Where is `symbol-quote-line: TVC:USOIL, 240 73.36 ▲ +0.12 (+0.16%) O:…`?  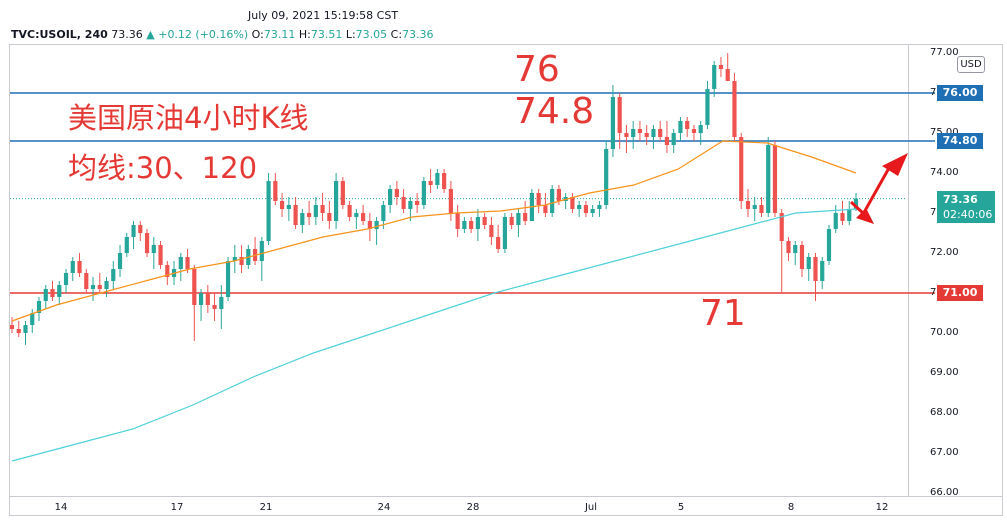
symbol-quote-line: TVC:USOIL, 240 73.36 ▲ +0.12 (+0.16%) O:… is located at coordinates (222, 34).